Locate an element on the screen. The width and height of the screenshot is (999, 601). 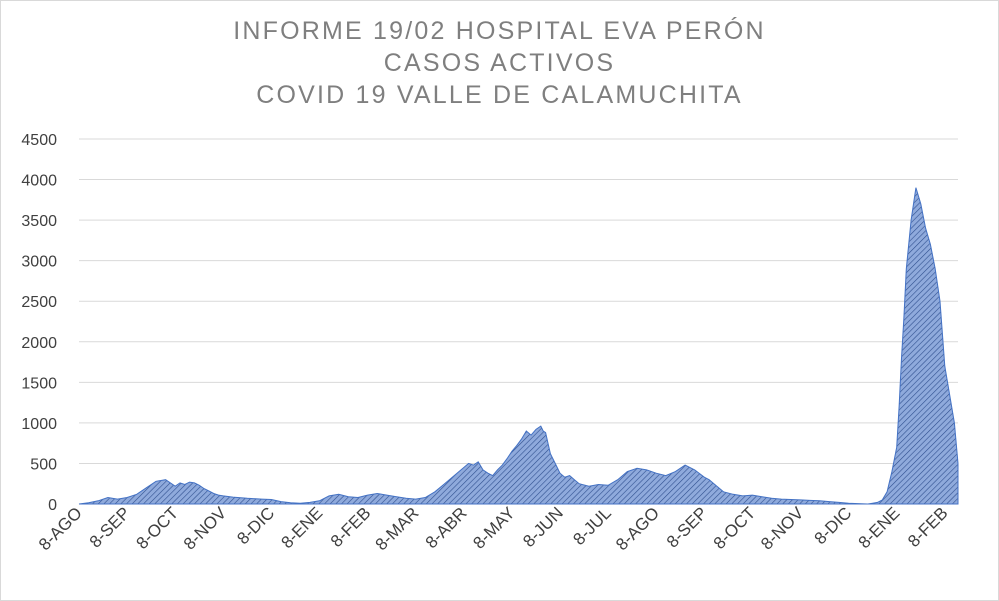
x-tick-label: 8-JUL is located at coordinates (592, 526).